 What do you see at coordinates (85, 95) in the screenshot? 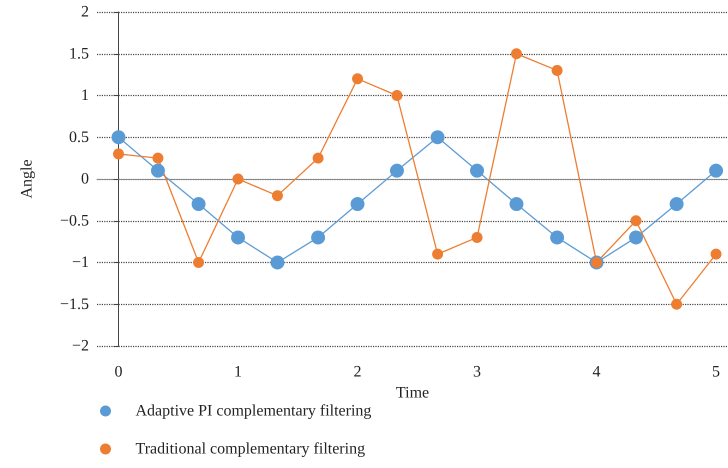
I see `y-tick-label: 1` at bounding box center [85, 95].